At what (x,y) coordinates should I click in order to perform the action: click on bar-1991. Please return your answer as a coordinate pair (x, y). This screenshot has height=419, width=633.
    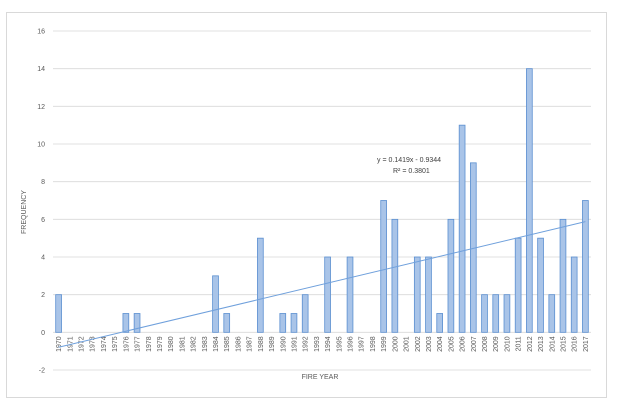
    Looking at the image, I should click on (294, 323).